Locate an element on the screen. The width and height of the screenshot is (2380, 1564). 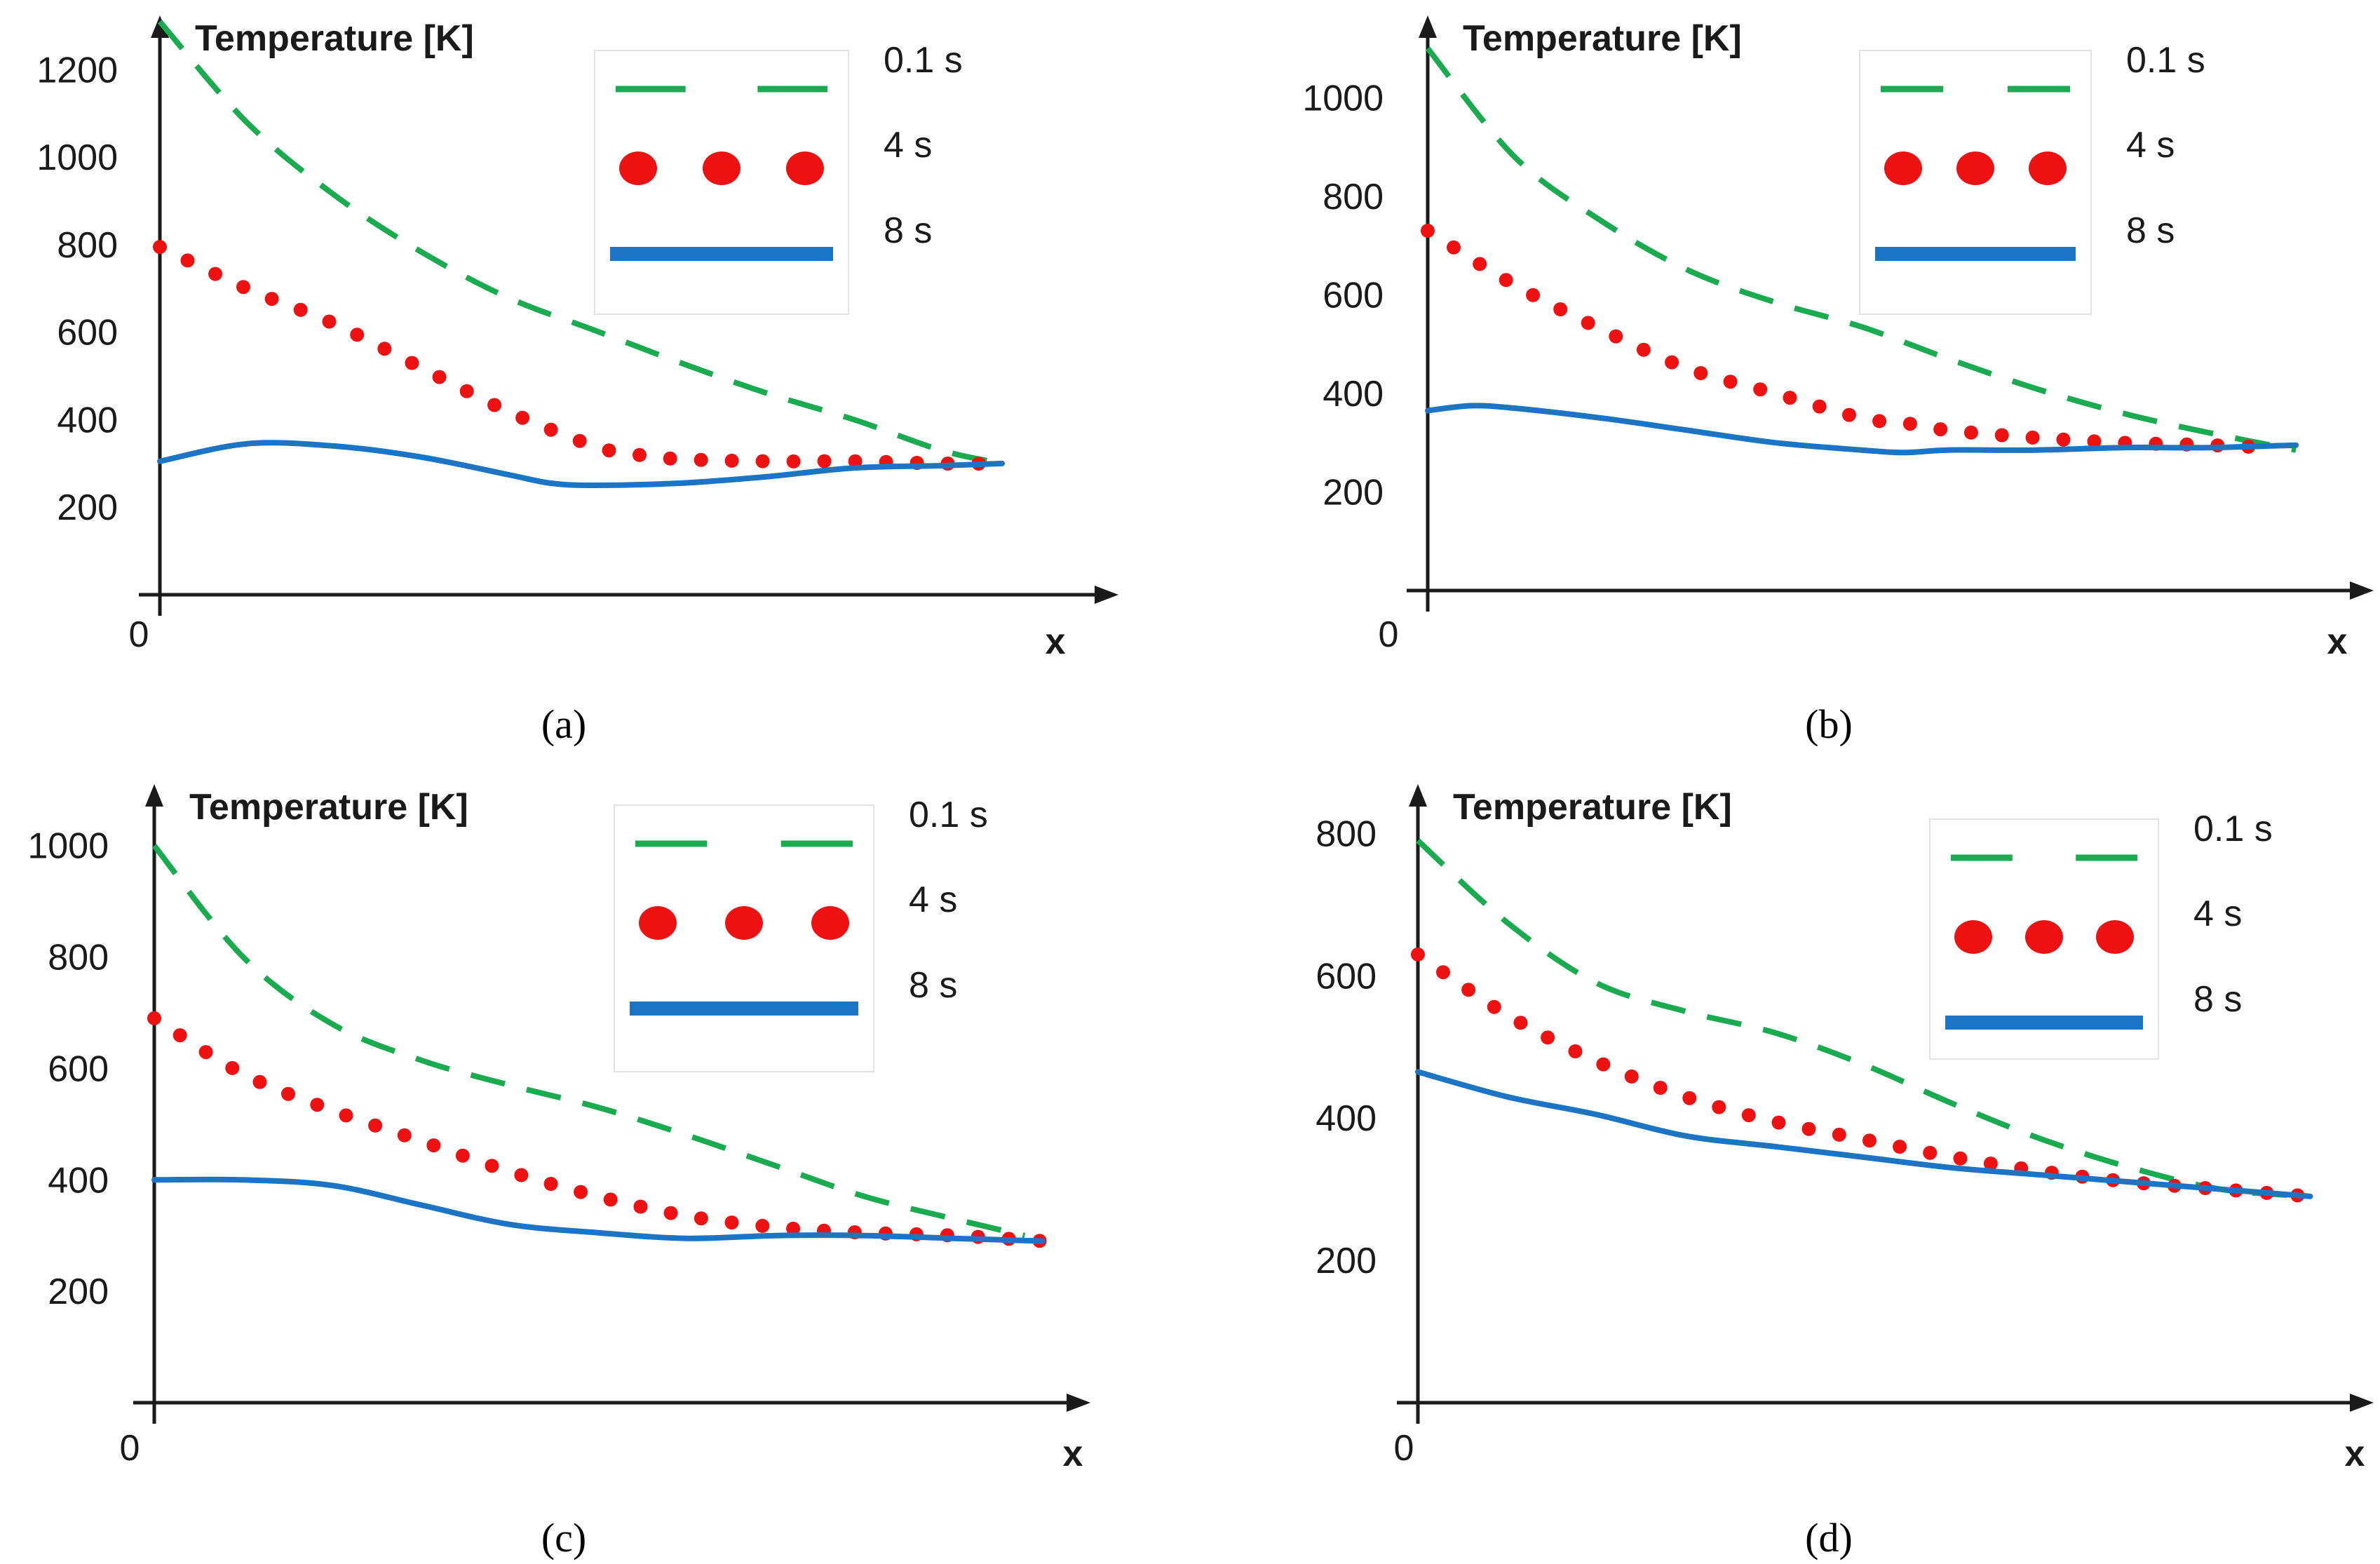
legend-label: 0.1 s is located at coordinates (923, 60).